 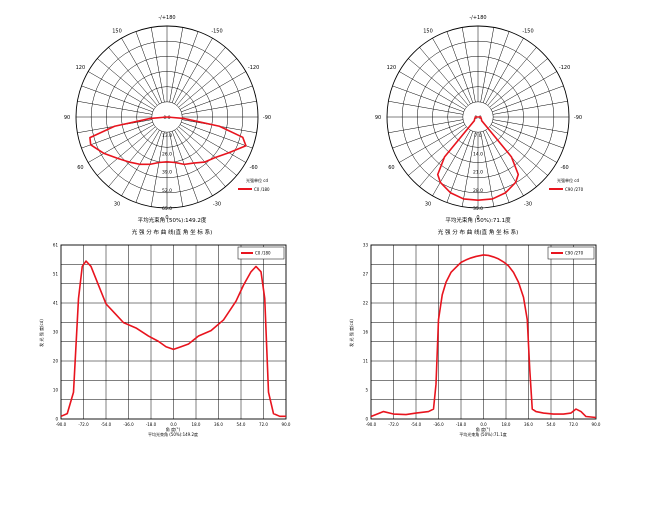 I want to click on y-axis-label: 发 光 强 度(cd), so click(x=351, y=333).